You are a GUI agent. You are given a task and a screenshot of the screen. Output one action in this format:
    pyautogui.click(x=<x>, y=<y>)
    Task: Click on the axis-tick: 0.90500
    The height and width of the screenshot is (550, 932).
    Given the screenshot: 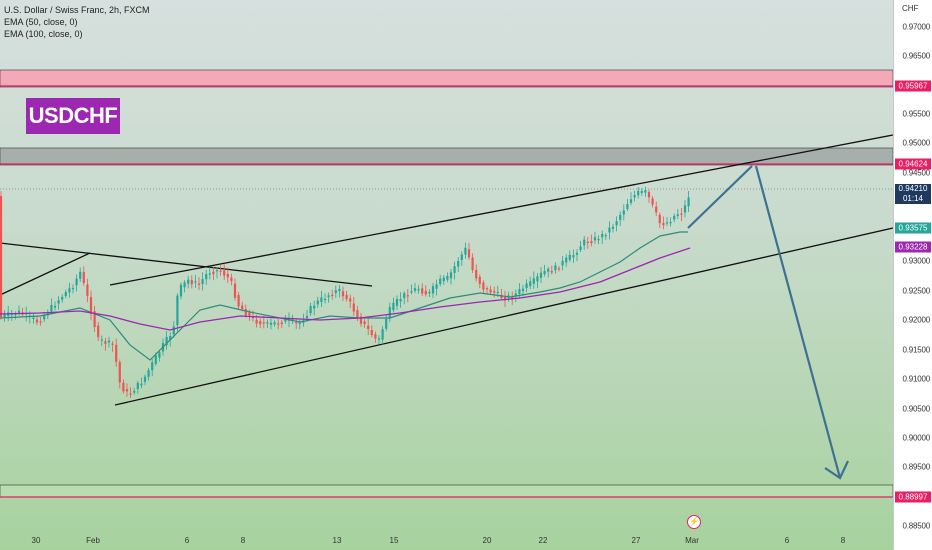 What is the action you would take?
    pyautogui.click(x=916, y=409)
    